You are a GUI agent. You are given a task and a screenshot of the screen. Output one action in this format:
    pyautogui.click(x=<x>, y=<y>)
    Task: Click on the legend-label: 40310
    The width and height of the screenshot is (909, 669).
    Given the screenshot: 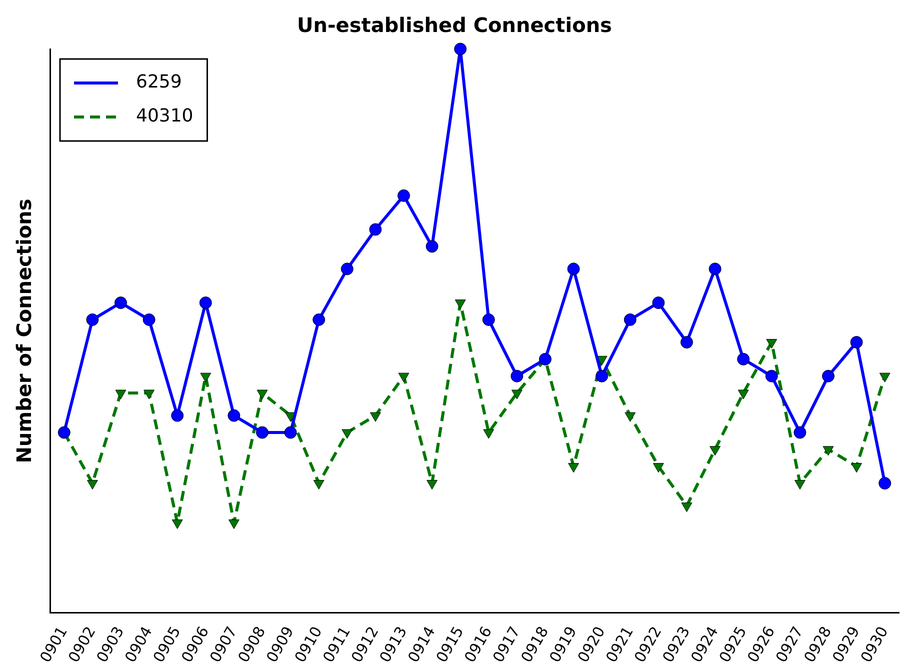 What is the action you would take?
    pyautogui.click(x=165, y=116)
    